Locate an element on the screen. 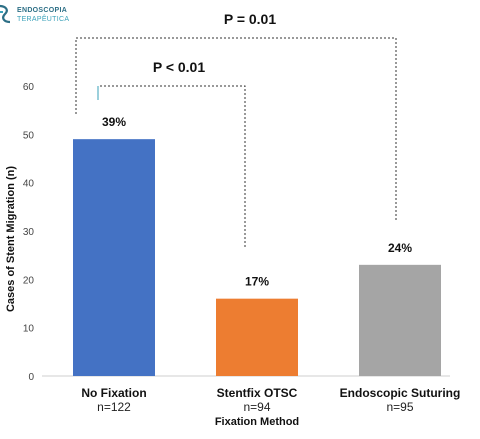 The height and width of the screenshot is (439, 480). y-tick-label: 50 is located at coordinates (29, 135).